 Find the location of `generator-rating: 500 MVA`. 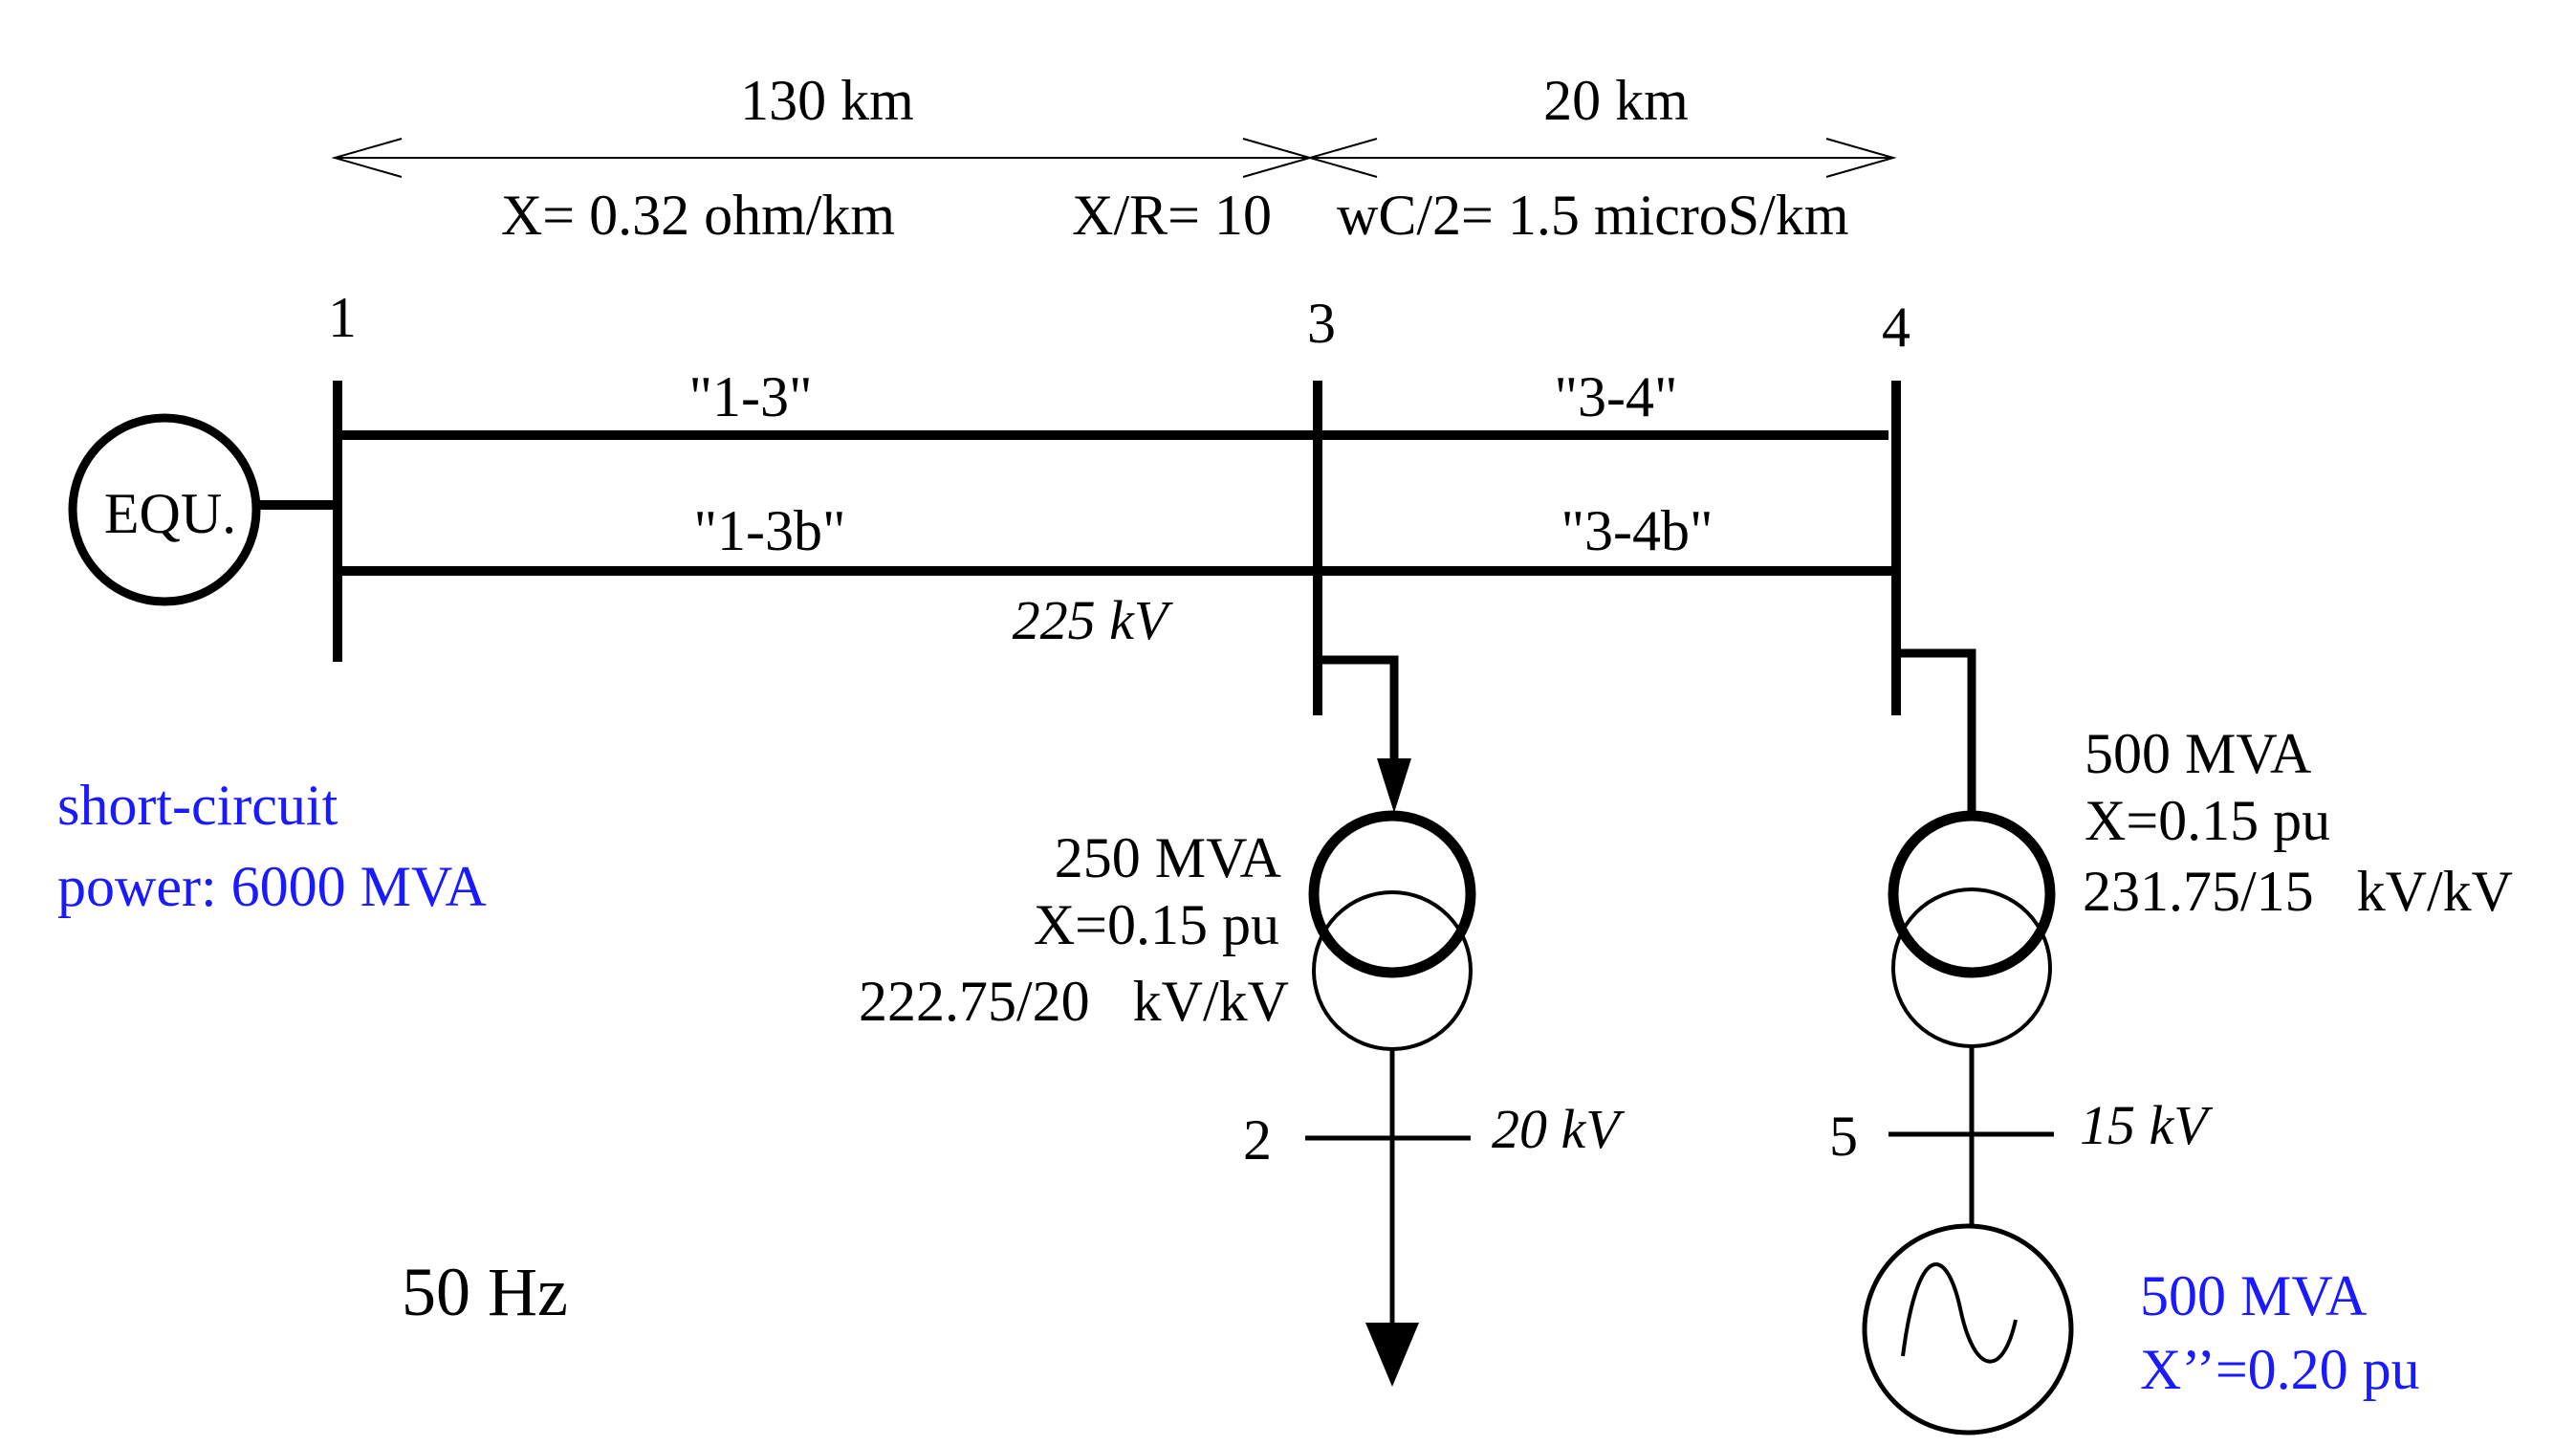

generator-rating: 500 MVA is located at coordinates (2253, 1296).